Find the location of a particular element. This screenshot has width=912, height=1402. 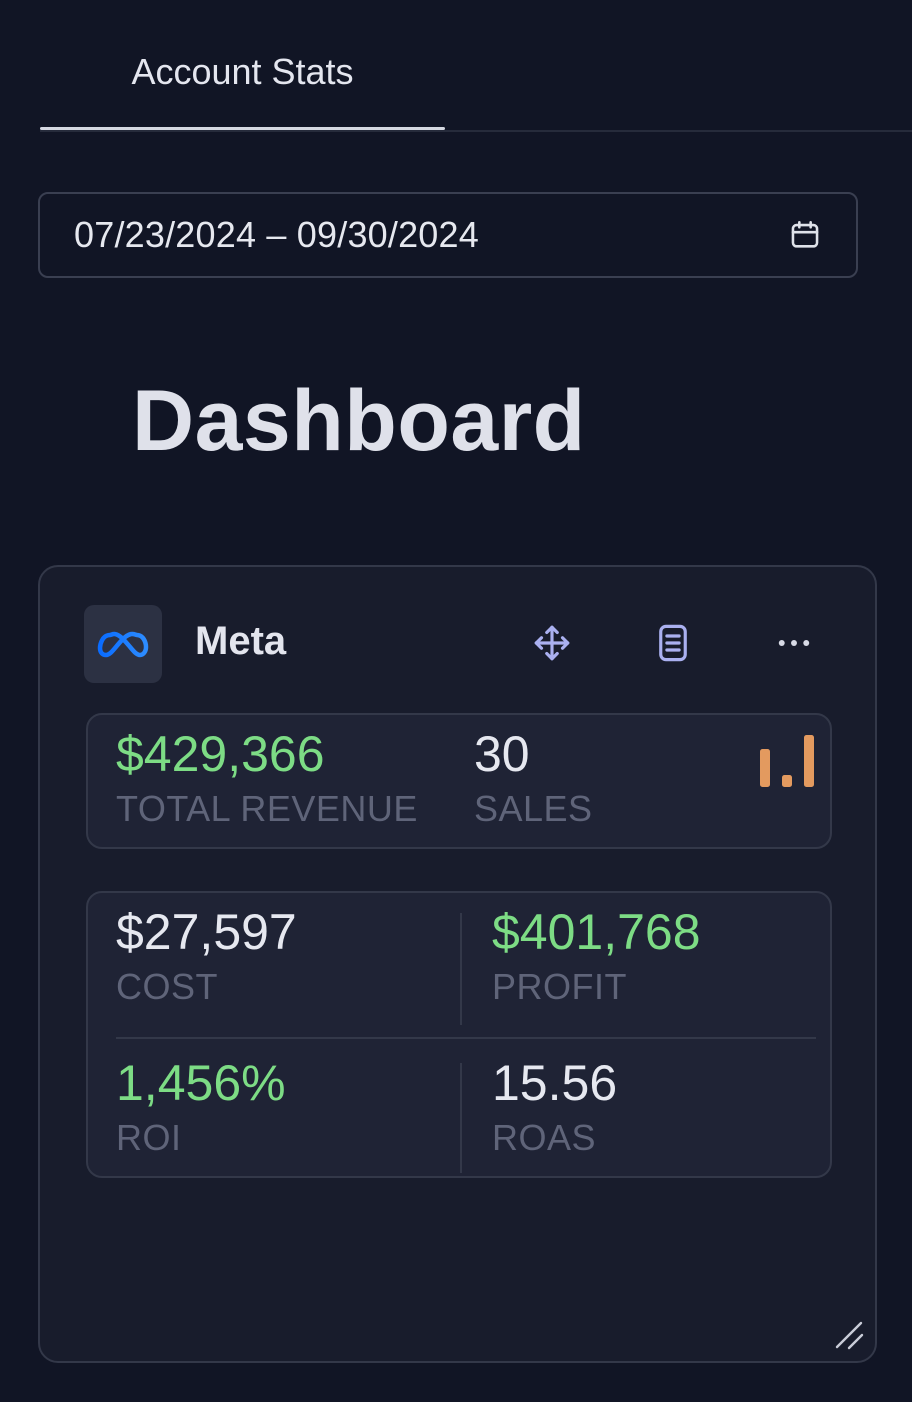

move-icon is located at coordinates (552, 643).